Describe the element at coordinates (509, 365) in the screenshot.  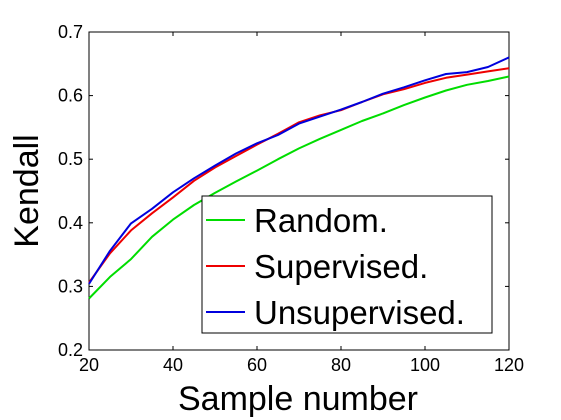
I see `x-tick-label: 120` at that location.